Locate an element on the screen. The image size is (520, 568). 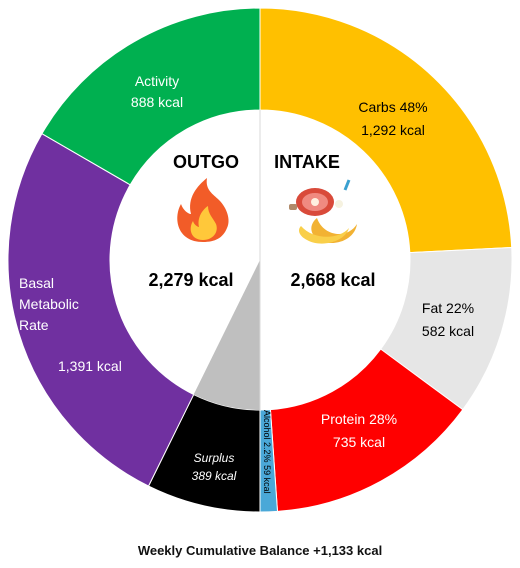
fat-label: Fat 22% is located at coordinates (448, 308).